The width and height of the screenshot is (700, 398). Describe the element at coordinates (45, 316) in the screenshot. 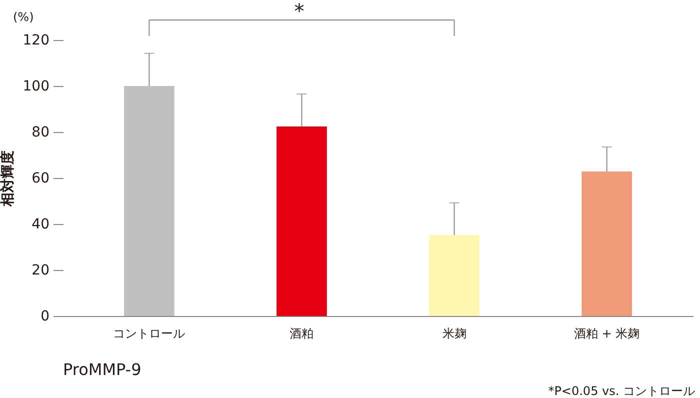

I see `y-tick-label: 0` at that location.